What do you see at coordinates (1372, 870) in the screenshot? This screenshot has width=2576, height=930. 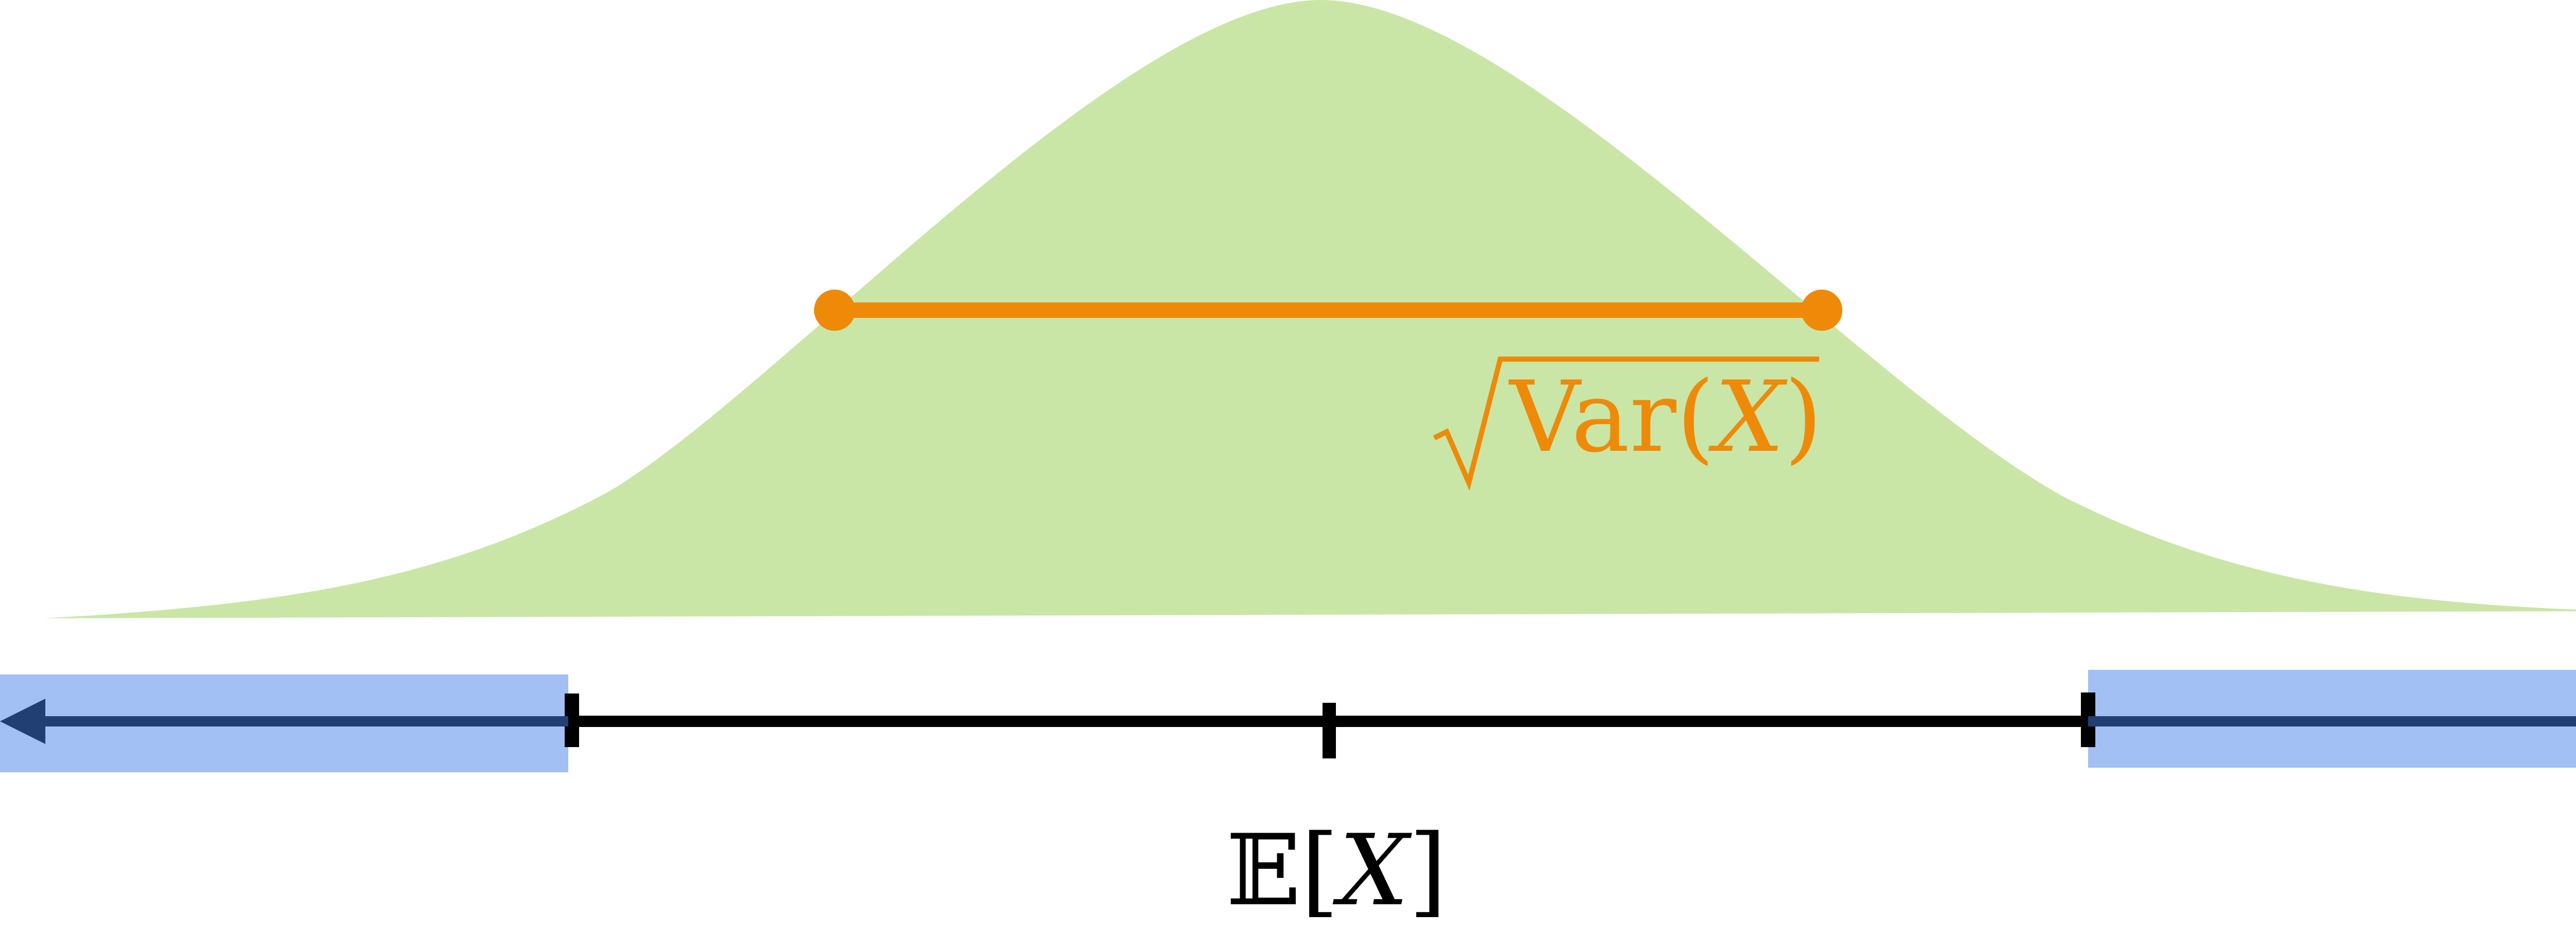 I see `expectation-variable: X` at bounding box center [1372, 870].